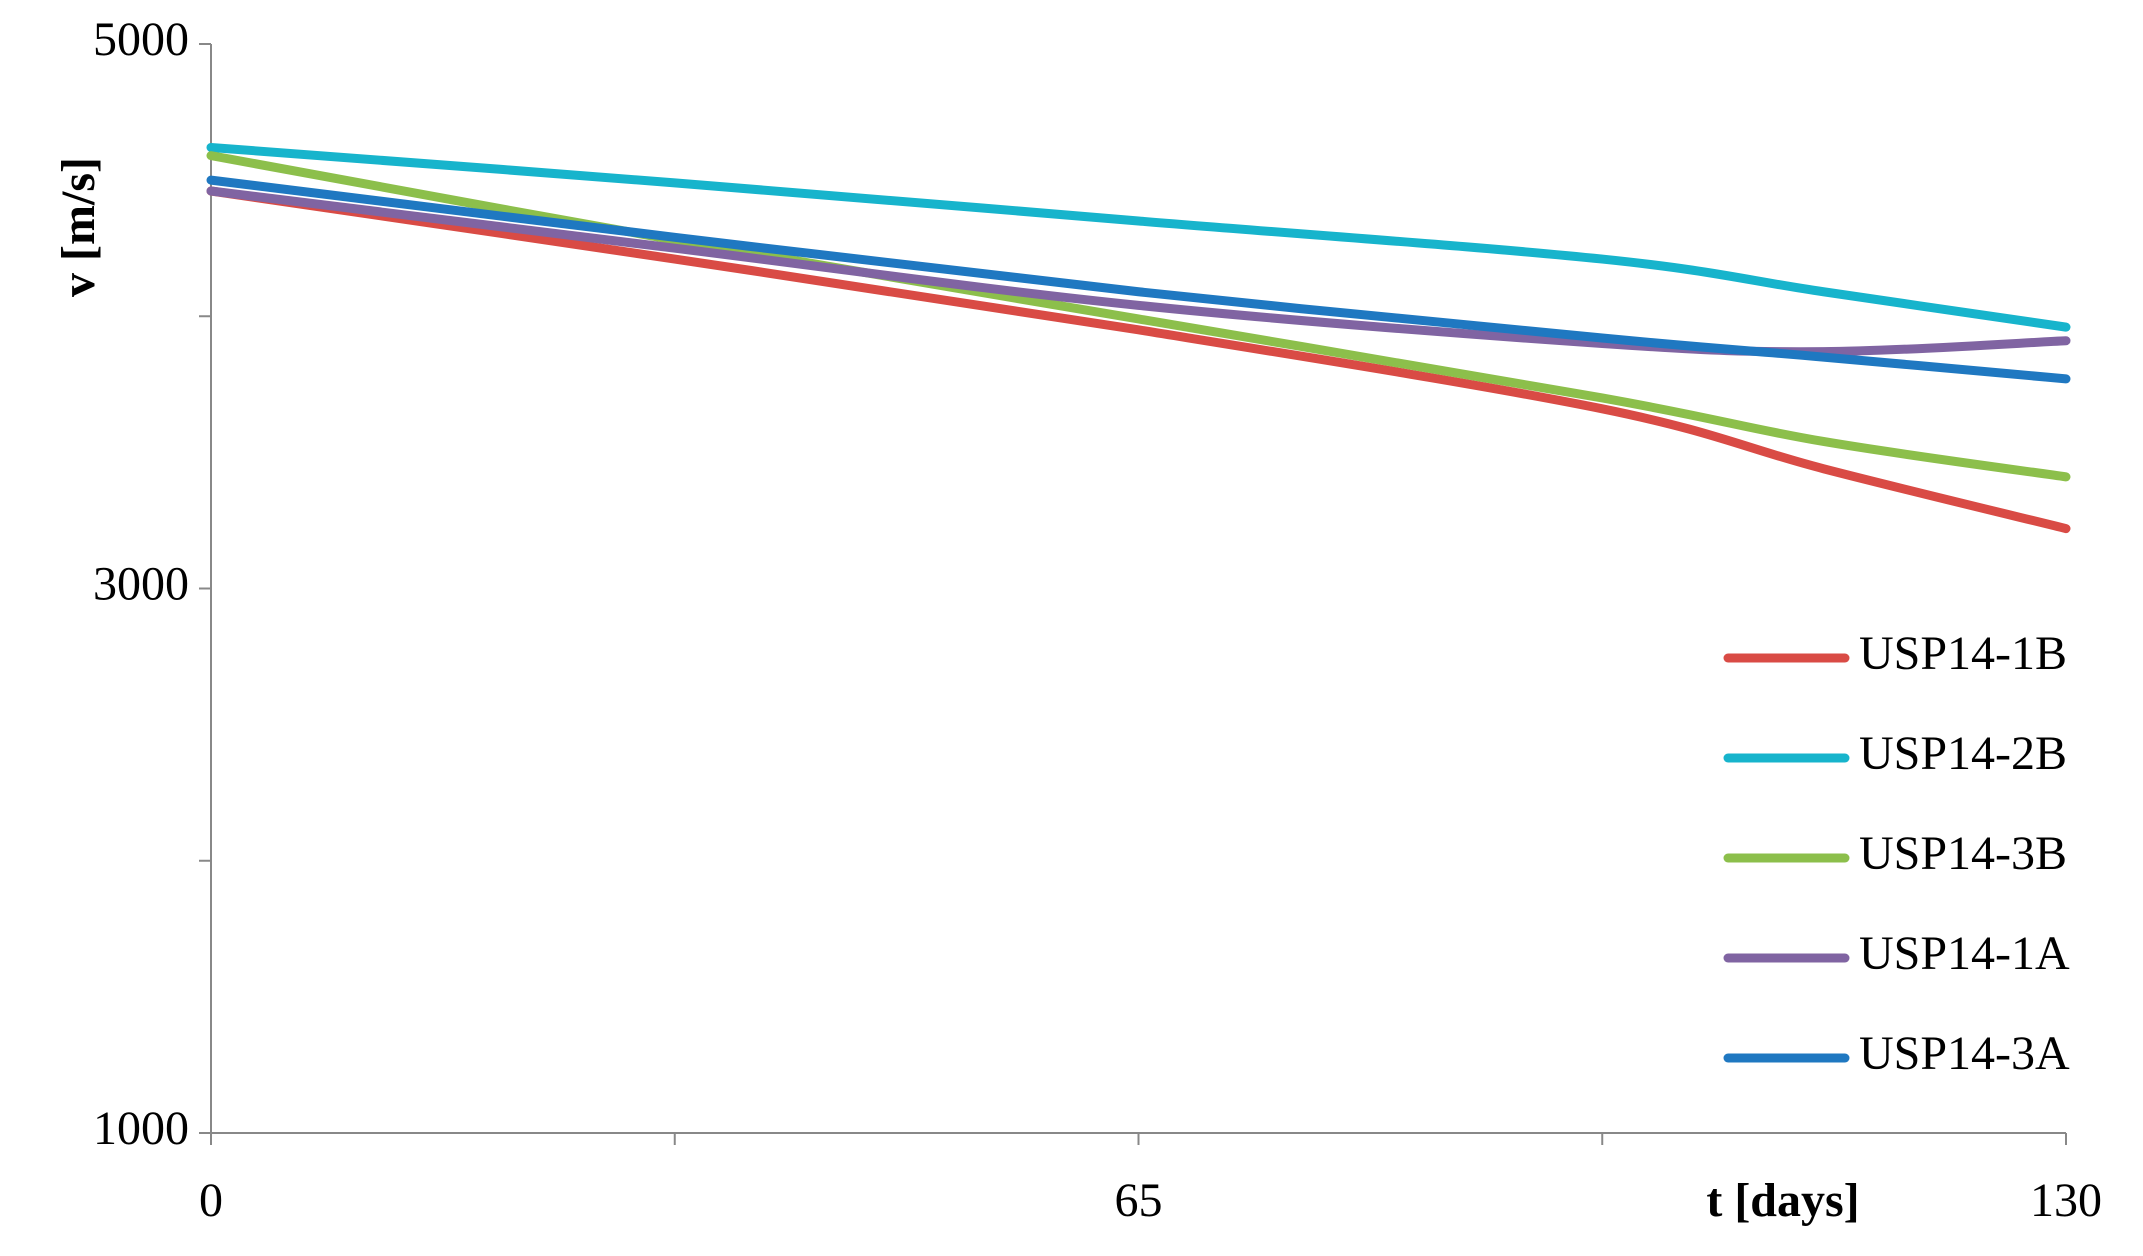 The image size is (2143, 1256). I want to click on y-axis-label: v [m/s], so click(78, 227).